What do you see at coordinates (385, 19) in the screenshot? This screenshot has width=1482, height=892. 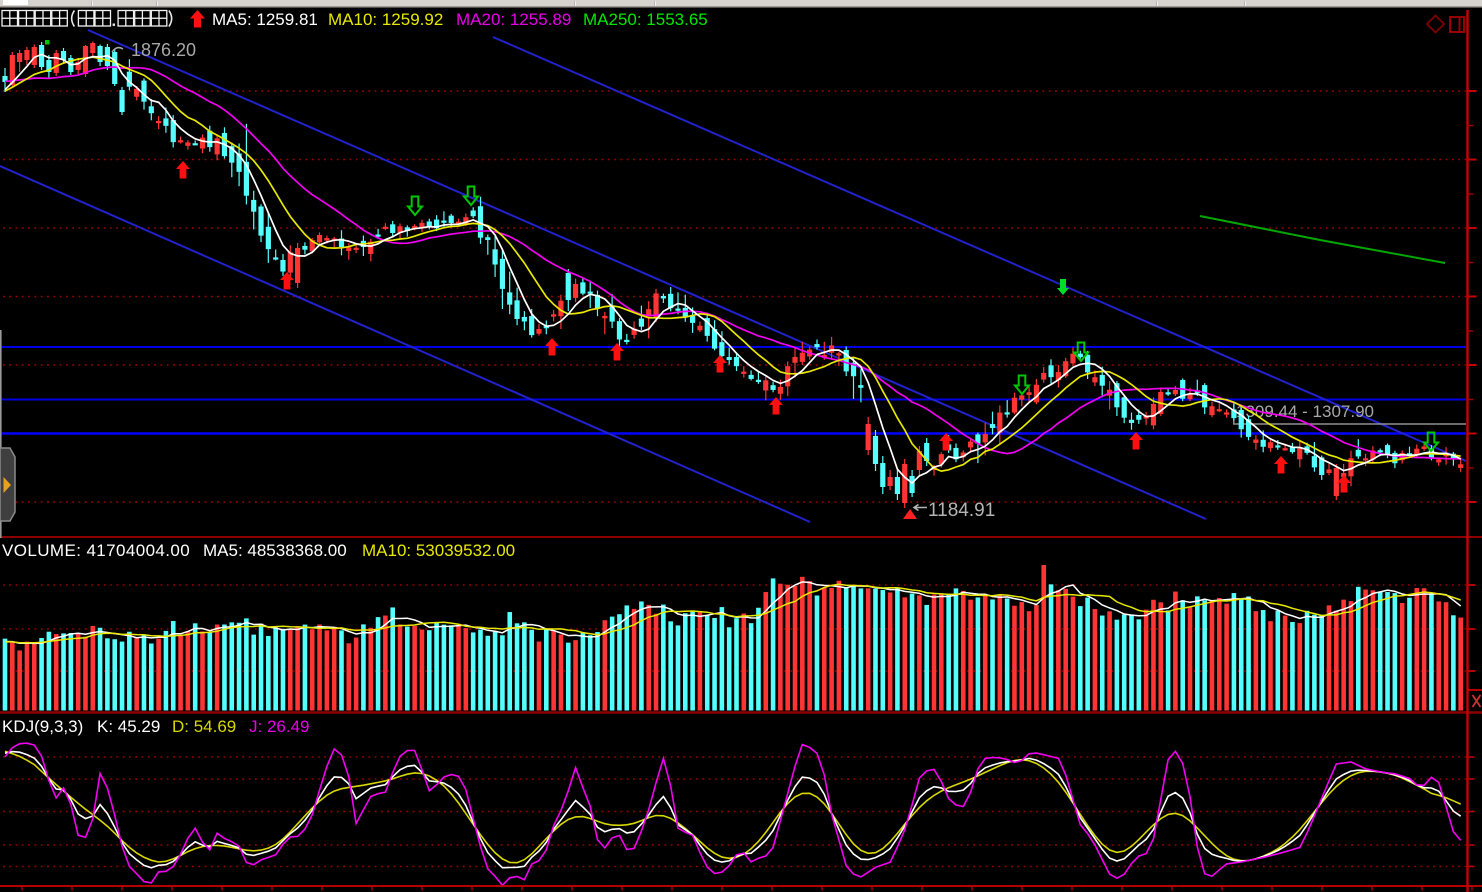 I see `svg-text: MA10: 1259.92` at bounding box center [385, 19].